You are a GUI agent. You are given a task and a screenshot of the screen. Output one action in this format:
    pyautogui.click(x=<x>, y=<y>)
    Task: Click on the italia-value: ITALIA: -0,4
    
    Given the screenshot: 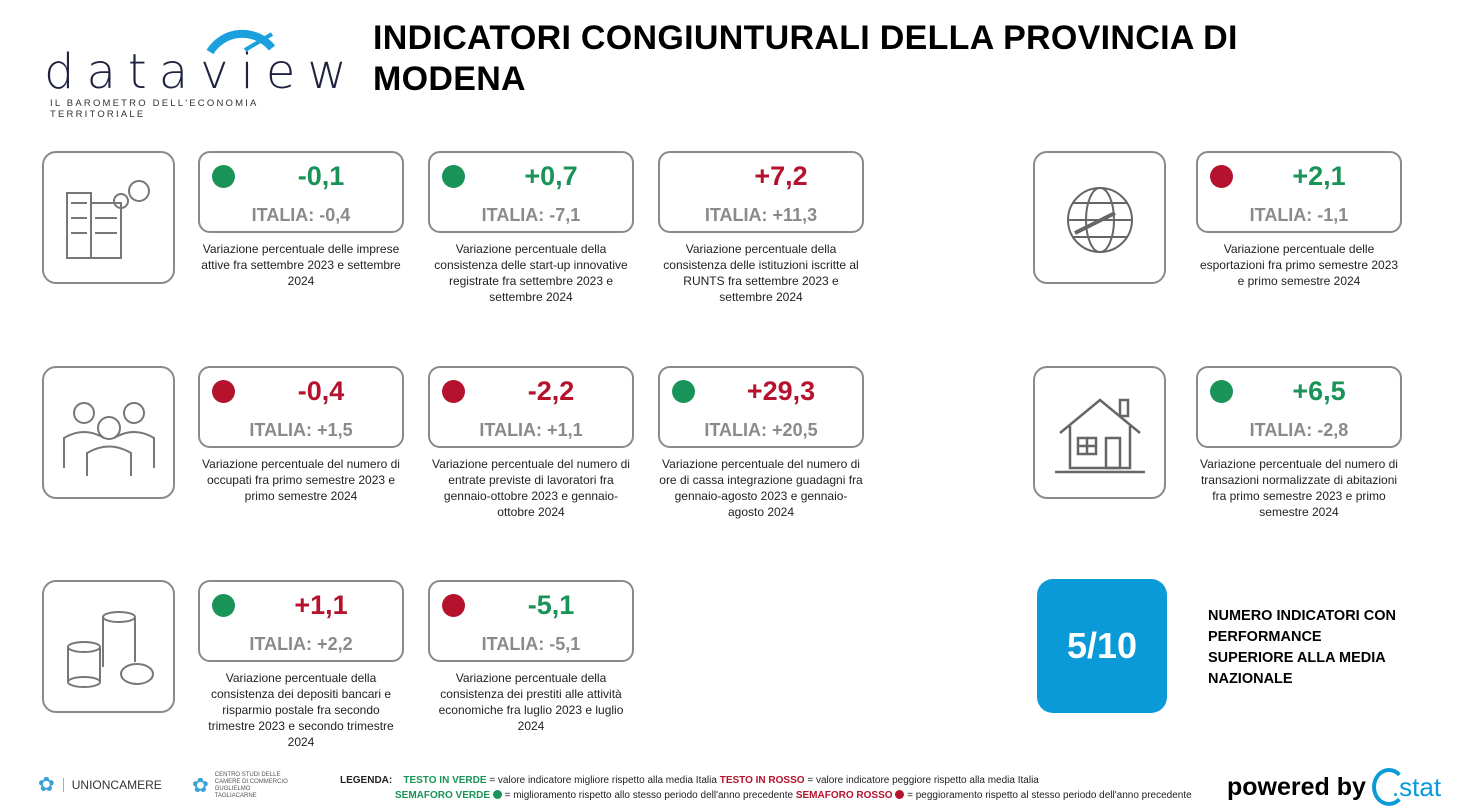 What is the action you would take?
    pyautogui.click(x=301, y=215)
    